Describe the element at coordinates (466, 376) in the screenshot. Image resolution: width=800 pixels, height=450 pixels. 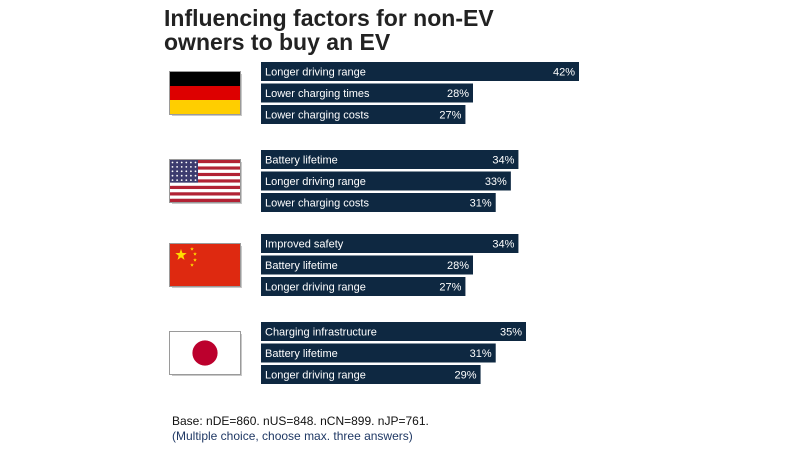
I see `bar-value-label: 29%` at that location.